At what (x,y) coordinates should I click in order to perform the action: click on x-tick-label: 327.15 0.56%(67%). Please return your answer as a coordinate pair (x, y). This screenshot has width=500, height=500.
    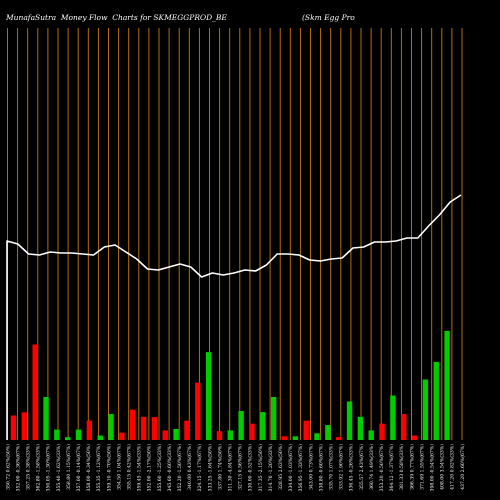
    Looking at the image, I should click on (240, 467).